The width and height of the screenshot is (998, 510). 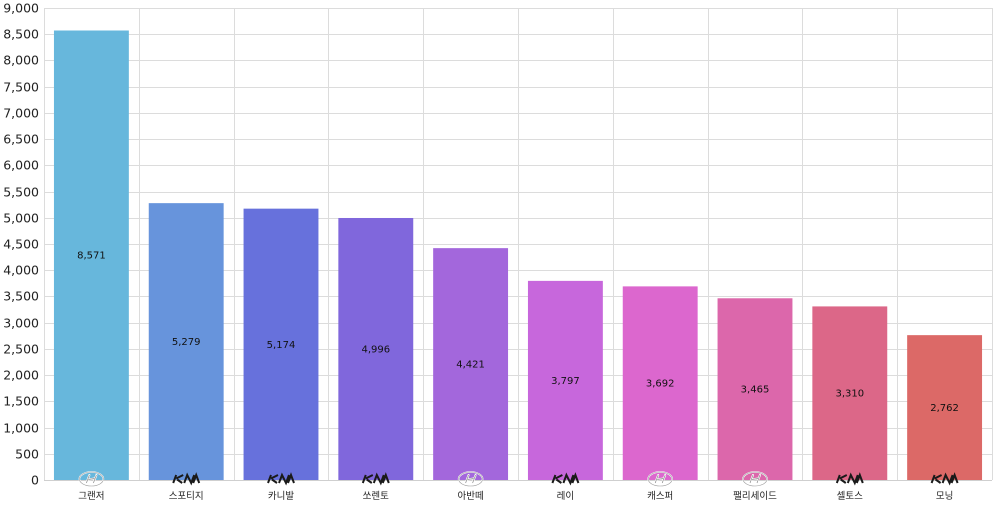 What do you see at coordinates (21, 113) in the screenshot?
I see `y-tick-label: 7,000` at bounding box center [21, 113].